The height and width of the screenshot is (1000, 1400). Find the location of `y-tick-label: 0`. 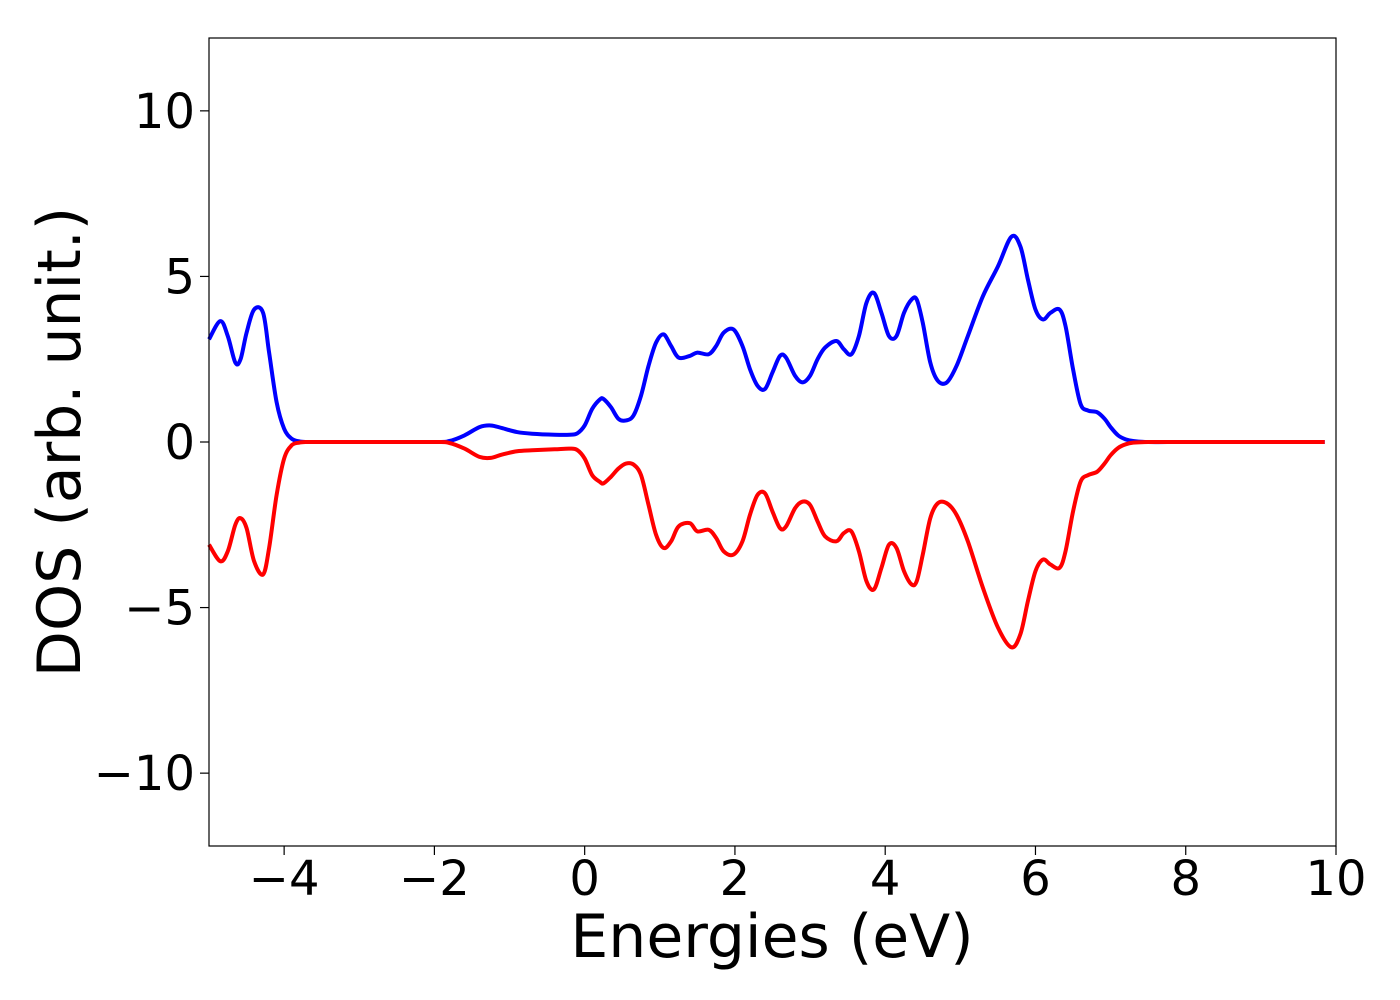

y-tick-label: 0 is located at coordinates (179, 443).